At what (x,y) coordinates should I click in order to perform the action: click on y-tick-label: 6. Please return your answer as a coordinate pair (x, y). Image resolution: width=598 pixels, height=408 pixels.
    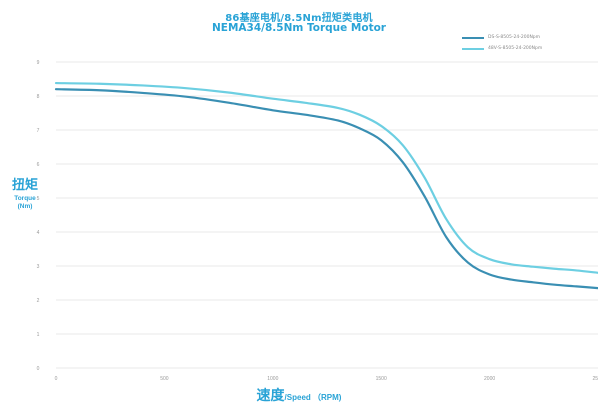
    Looking at the image, I should click on (38, 165).